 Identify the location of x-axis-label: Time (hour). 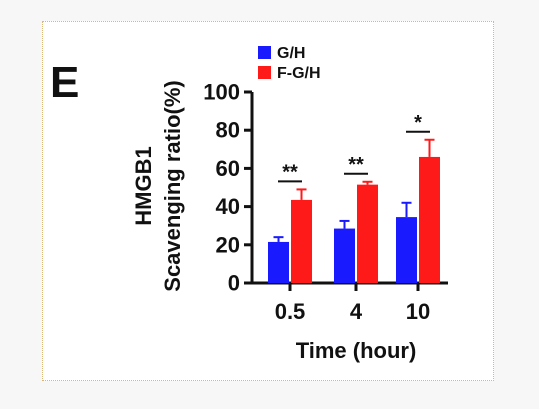
(356, 350).